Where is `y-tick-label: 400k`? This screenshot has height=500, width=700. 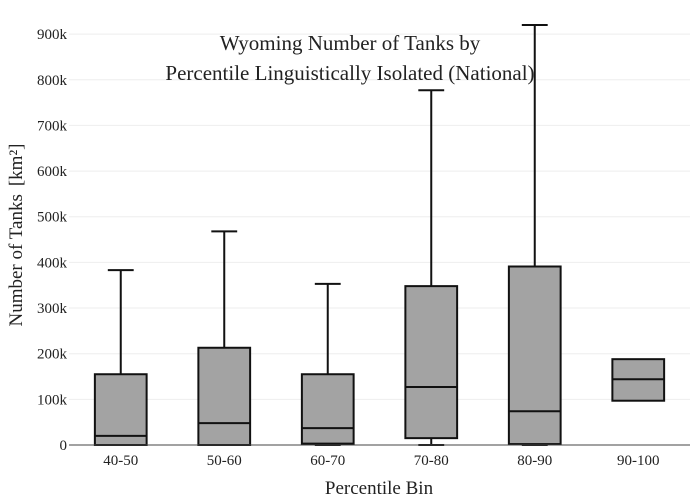
y-tick-label: 400k is located at coordinates (52, 263).